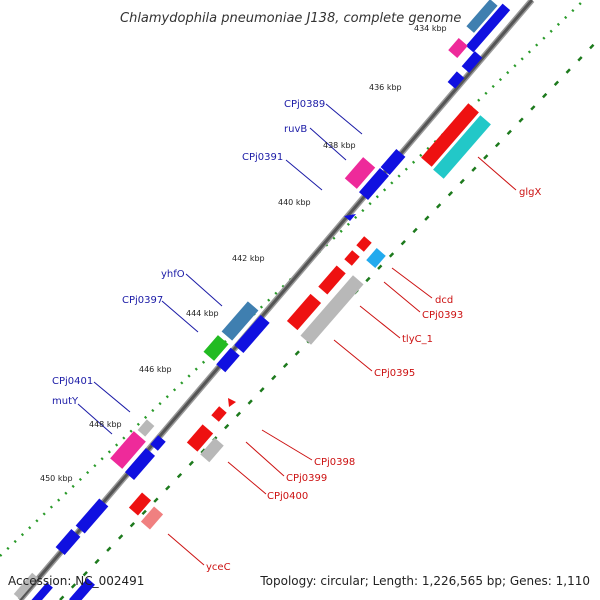  What do you see at coordinates (173, 274) in the screenshot?
I see `gene-label-yhfo: yhfO` at bounding box center [173, 274].